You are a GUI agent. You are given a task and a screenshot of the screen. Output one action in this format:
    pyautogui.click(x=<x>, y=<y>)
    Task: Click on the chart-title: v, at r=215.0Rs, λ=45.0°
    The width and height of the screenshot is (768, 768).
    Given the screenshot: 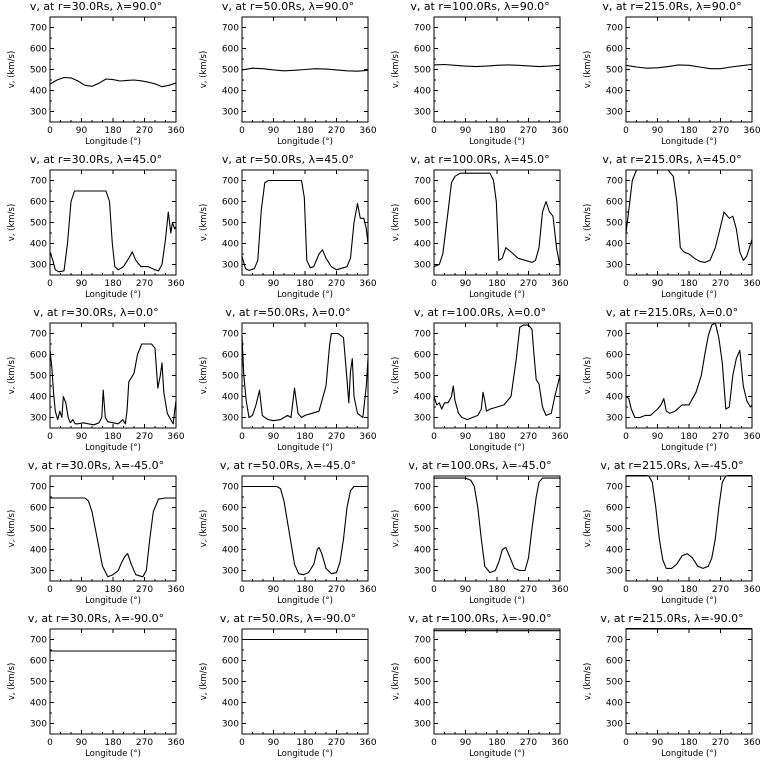 What is the action you would take?
    pyautogui.click(x=672, y=159)
    